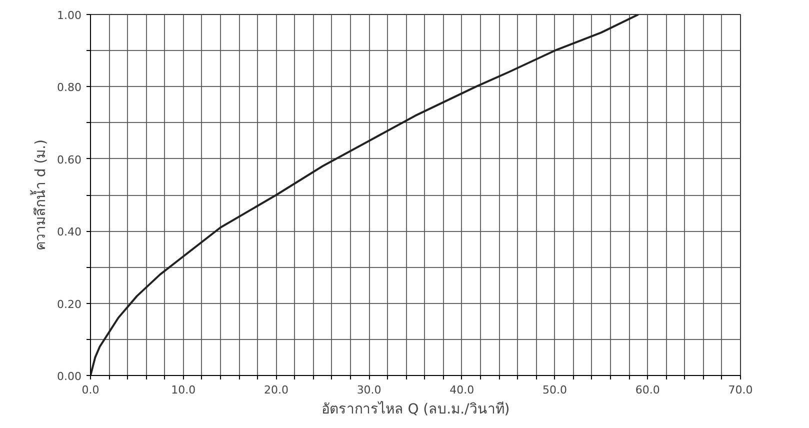 The image size is (809, 428). What do you see at coordinates (740, 390) in the screenshot?
I see `x-tick-label: 70.0` at bounding box center [740, 390].